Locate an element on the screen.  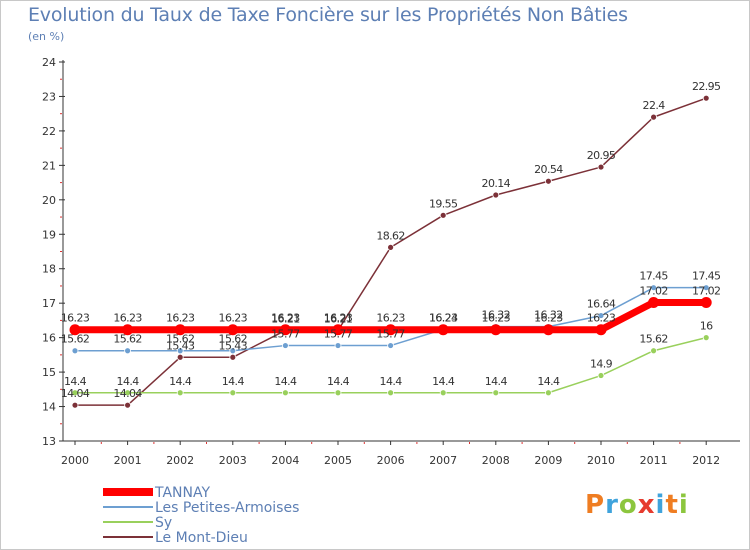
logo-letter: x is located at coordinates (646, 505).